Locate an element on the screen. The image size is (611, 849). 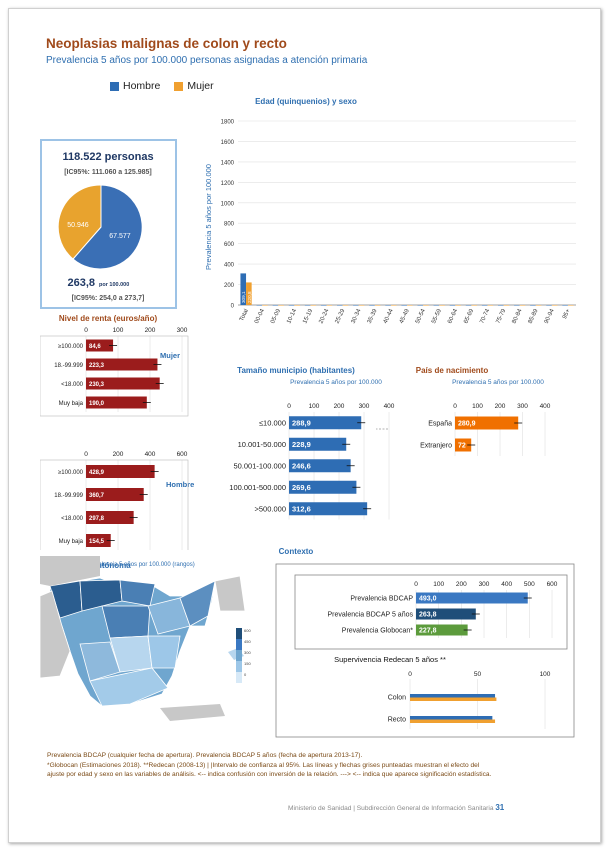
municipality-category-label: >500.000 is located at coordinates (271, 508).